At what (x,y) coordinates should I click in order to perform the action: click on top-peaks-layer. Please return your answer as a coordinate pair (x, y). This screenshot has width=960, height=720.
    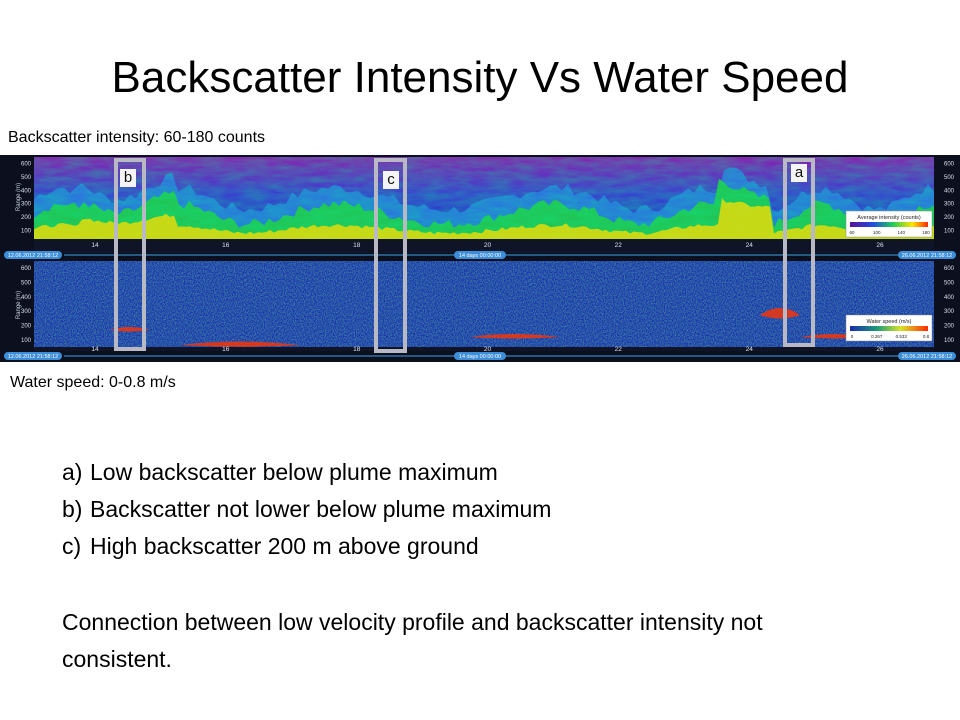
    Looking at the image, I should click on (484, 218).